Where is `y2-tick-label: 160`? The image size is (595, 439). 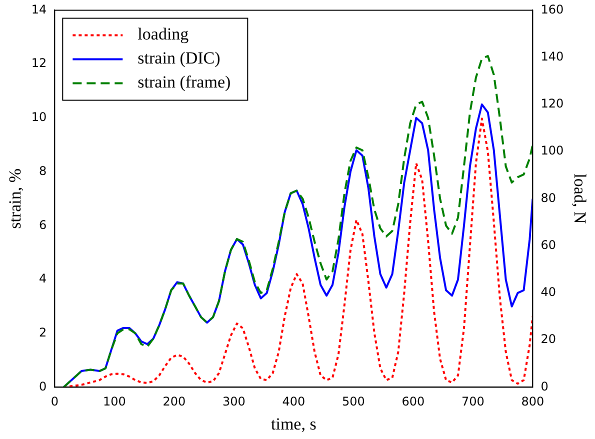
y2-tick-label: 160 is located at coordinates (552, 9).